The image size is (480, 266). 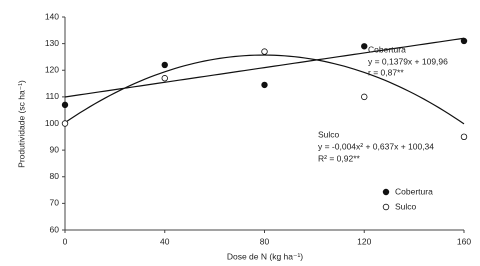 What do you see at coordinates (408, 61) in the screenshot?
I see `annotation: y = 0,1379x + 109,96` at bounding box center [408, 61].